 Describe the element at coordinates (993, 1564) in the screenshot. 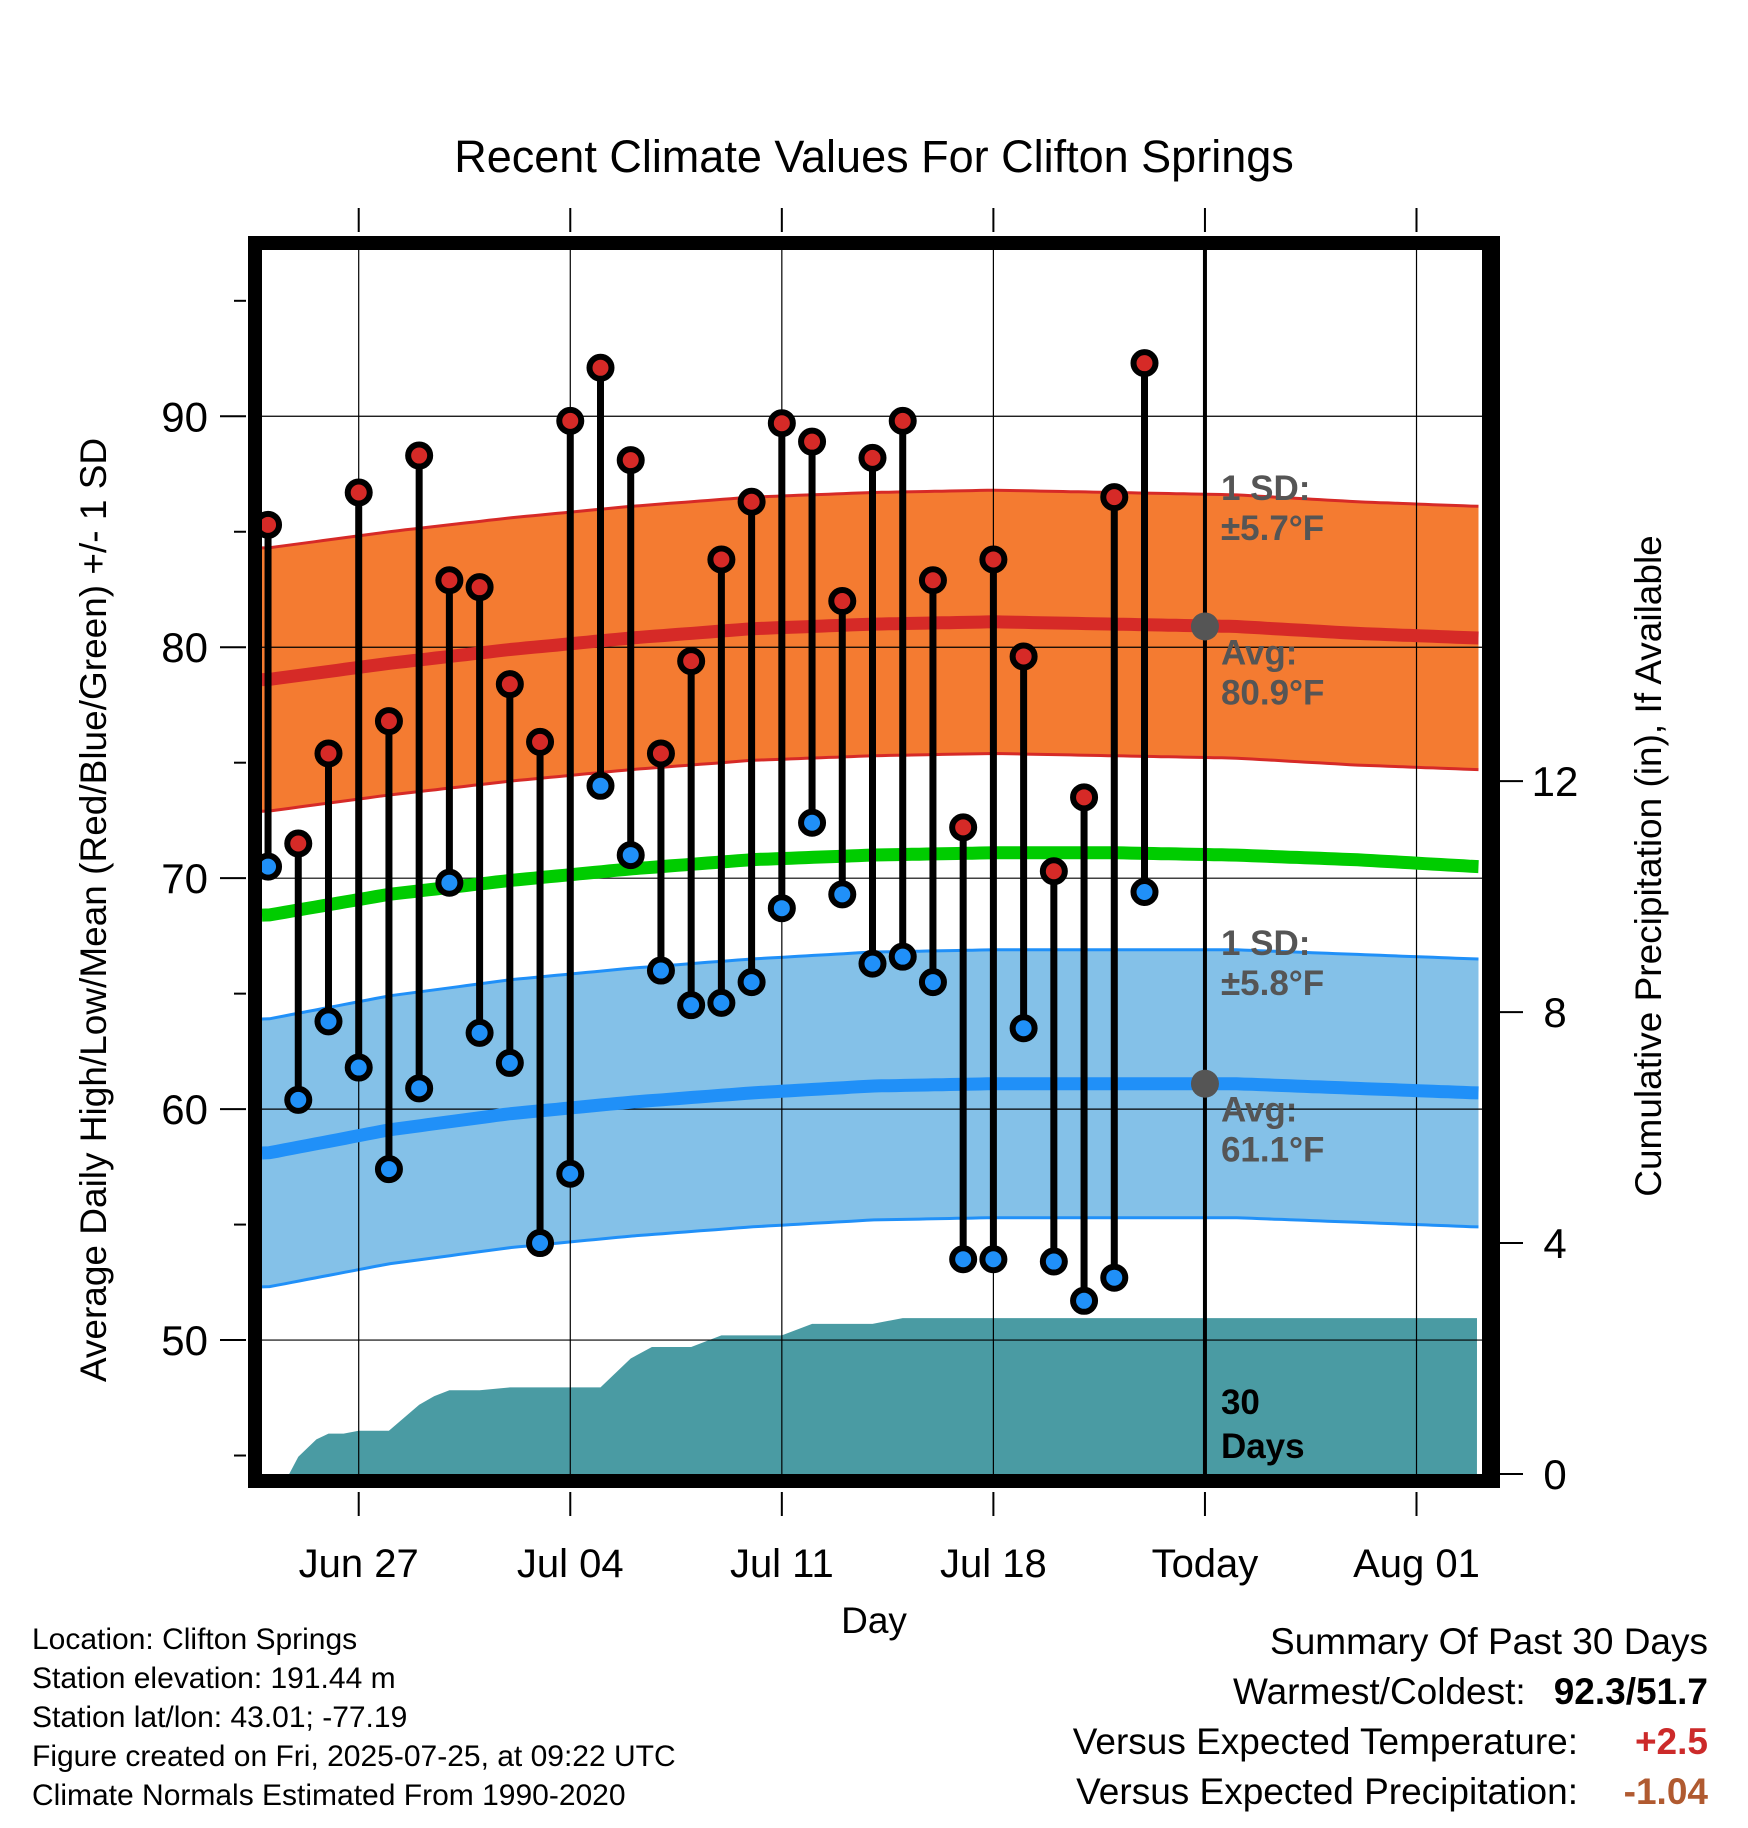

I see `x-tick-label: Jul 18` at that location.